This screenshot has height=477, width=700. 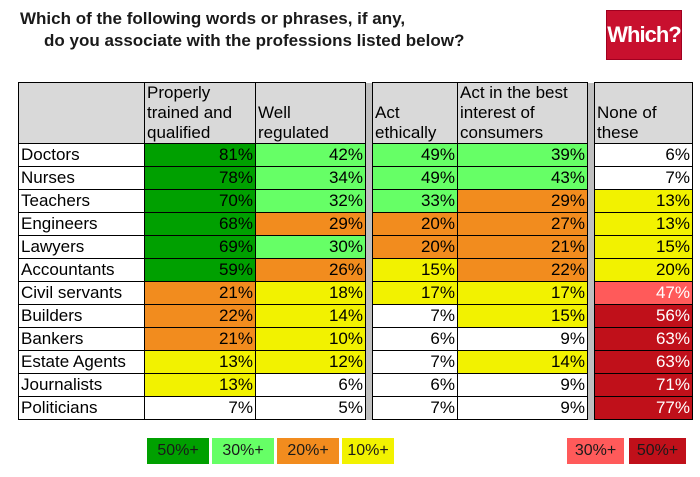 I want to click on value-cell: 22%, so click(x=522, y=270).